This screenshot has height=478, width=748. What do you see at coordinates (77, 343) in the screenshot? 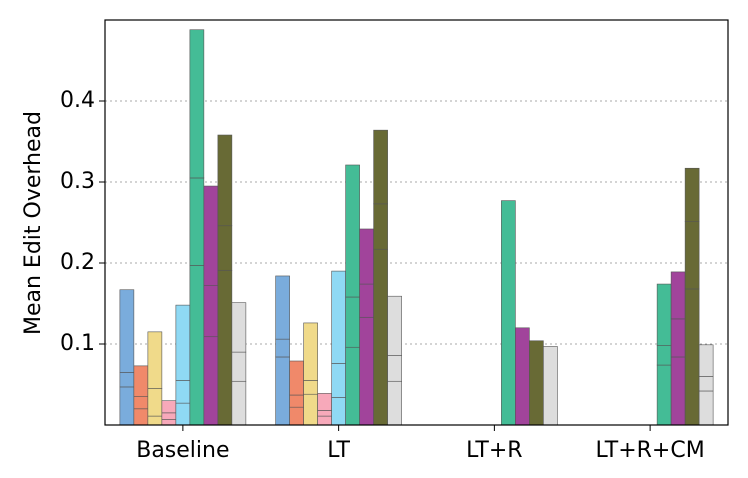
I see `y-tick-label: 0.1` at bounding box center [77, 343].